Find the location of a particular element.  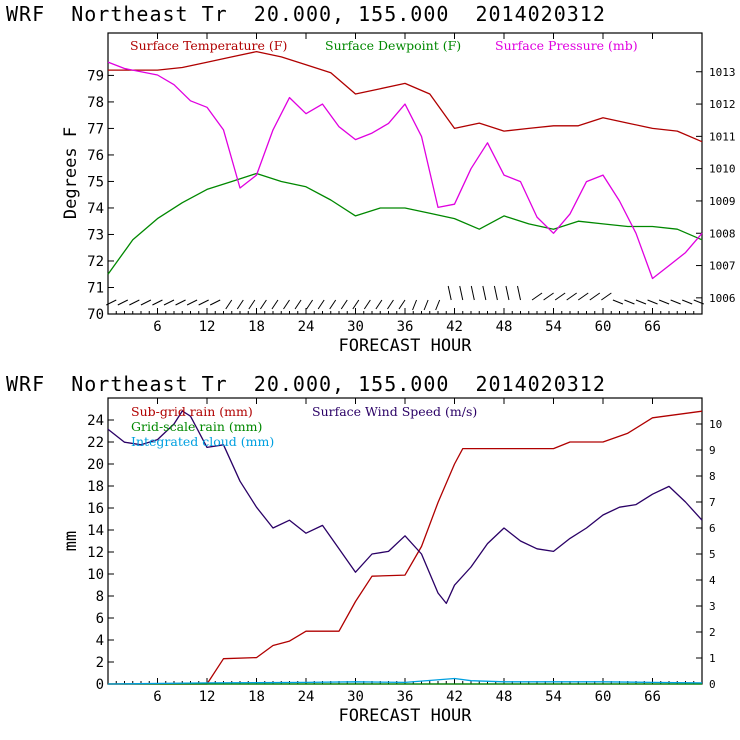

y-tick-label: 78 is located at coordinates (95, 103).